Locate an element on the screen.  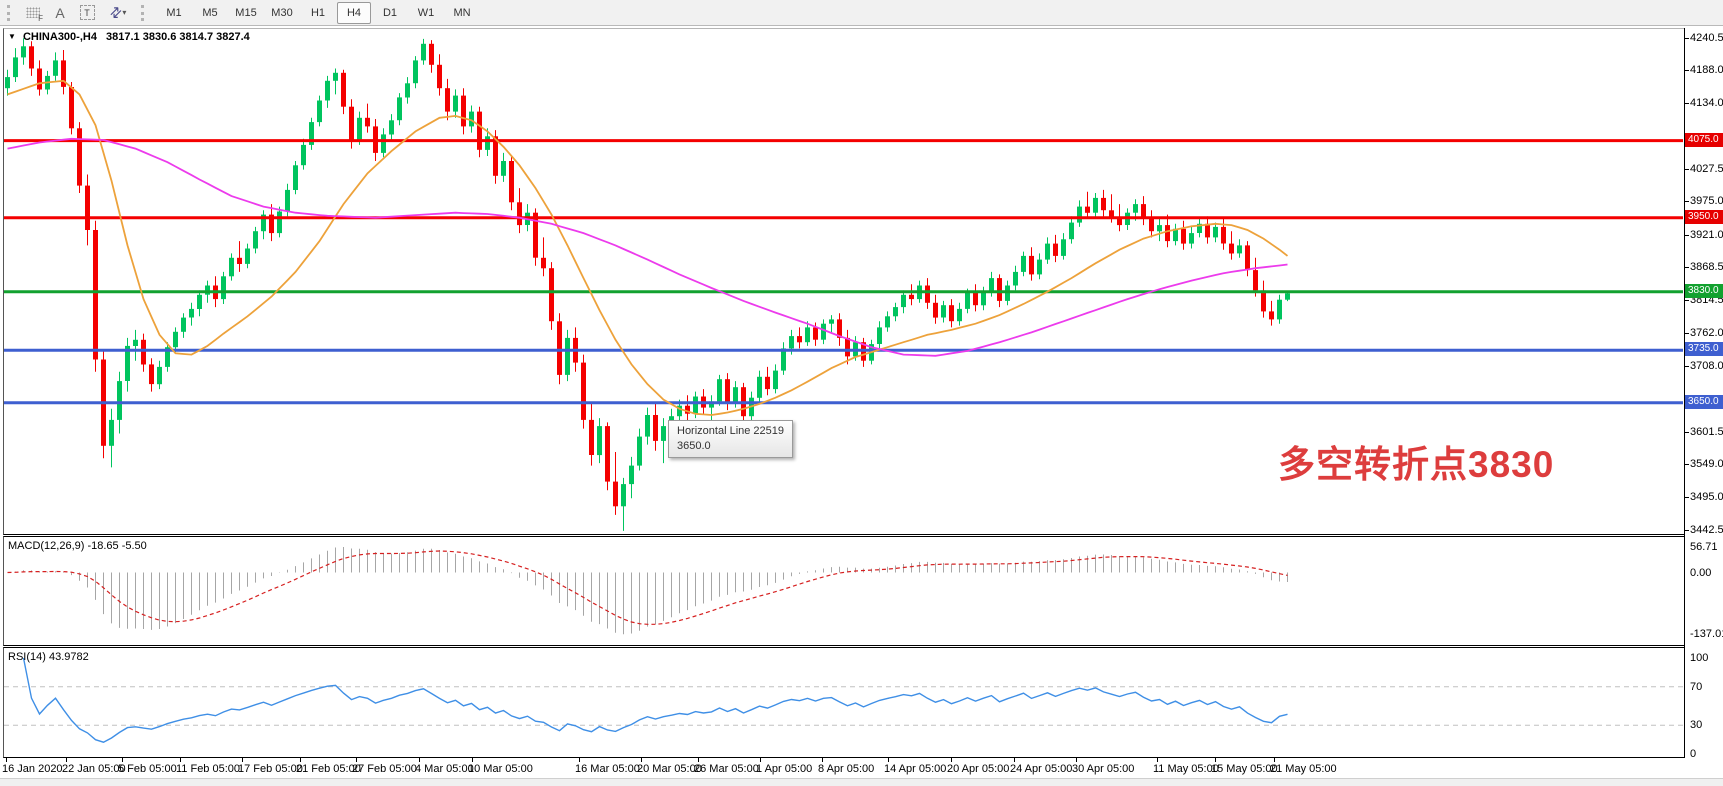
horizontal-line-tooltip: Horizontal Line 22519 3650.0 is located at coordinates (731, 439).